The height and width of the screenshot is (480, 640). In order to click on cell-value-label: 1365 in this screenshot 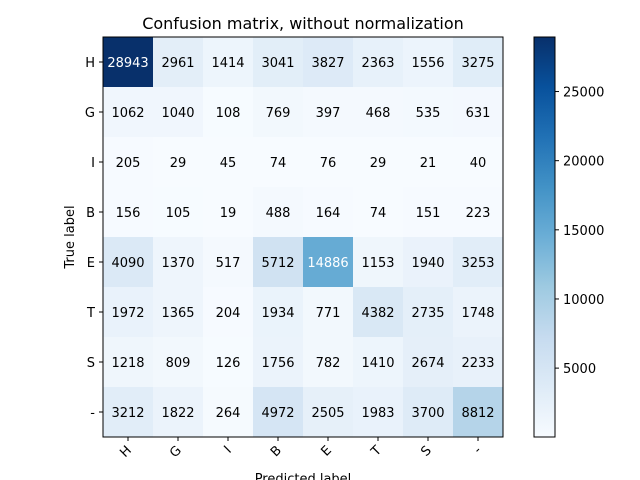, I will do `click(177, 313)`.